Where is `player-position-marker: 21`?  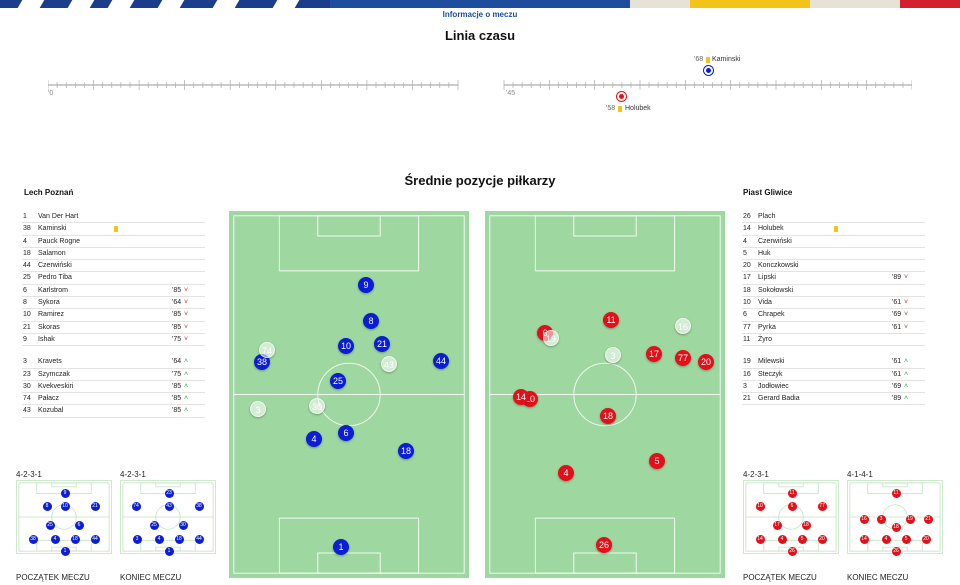 player-position-marker: 21 is located at coordinates (382, 344).